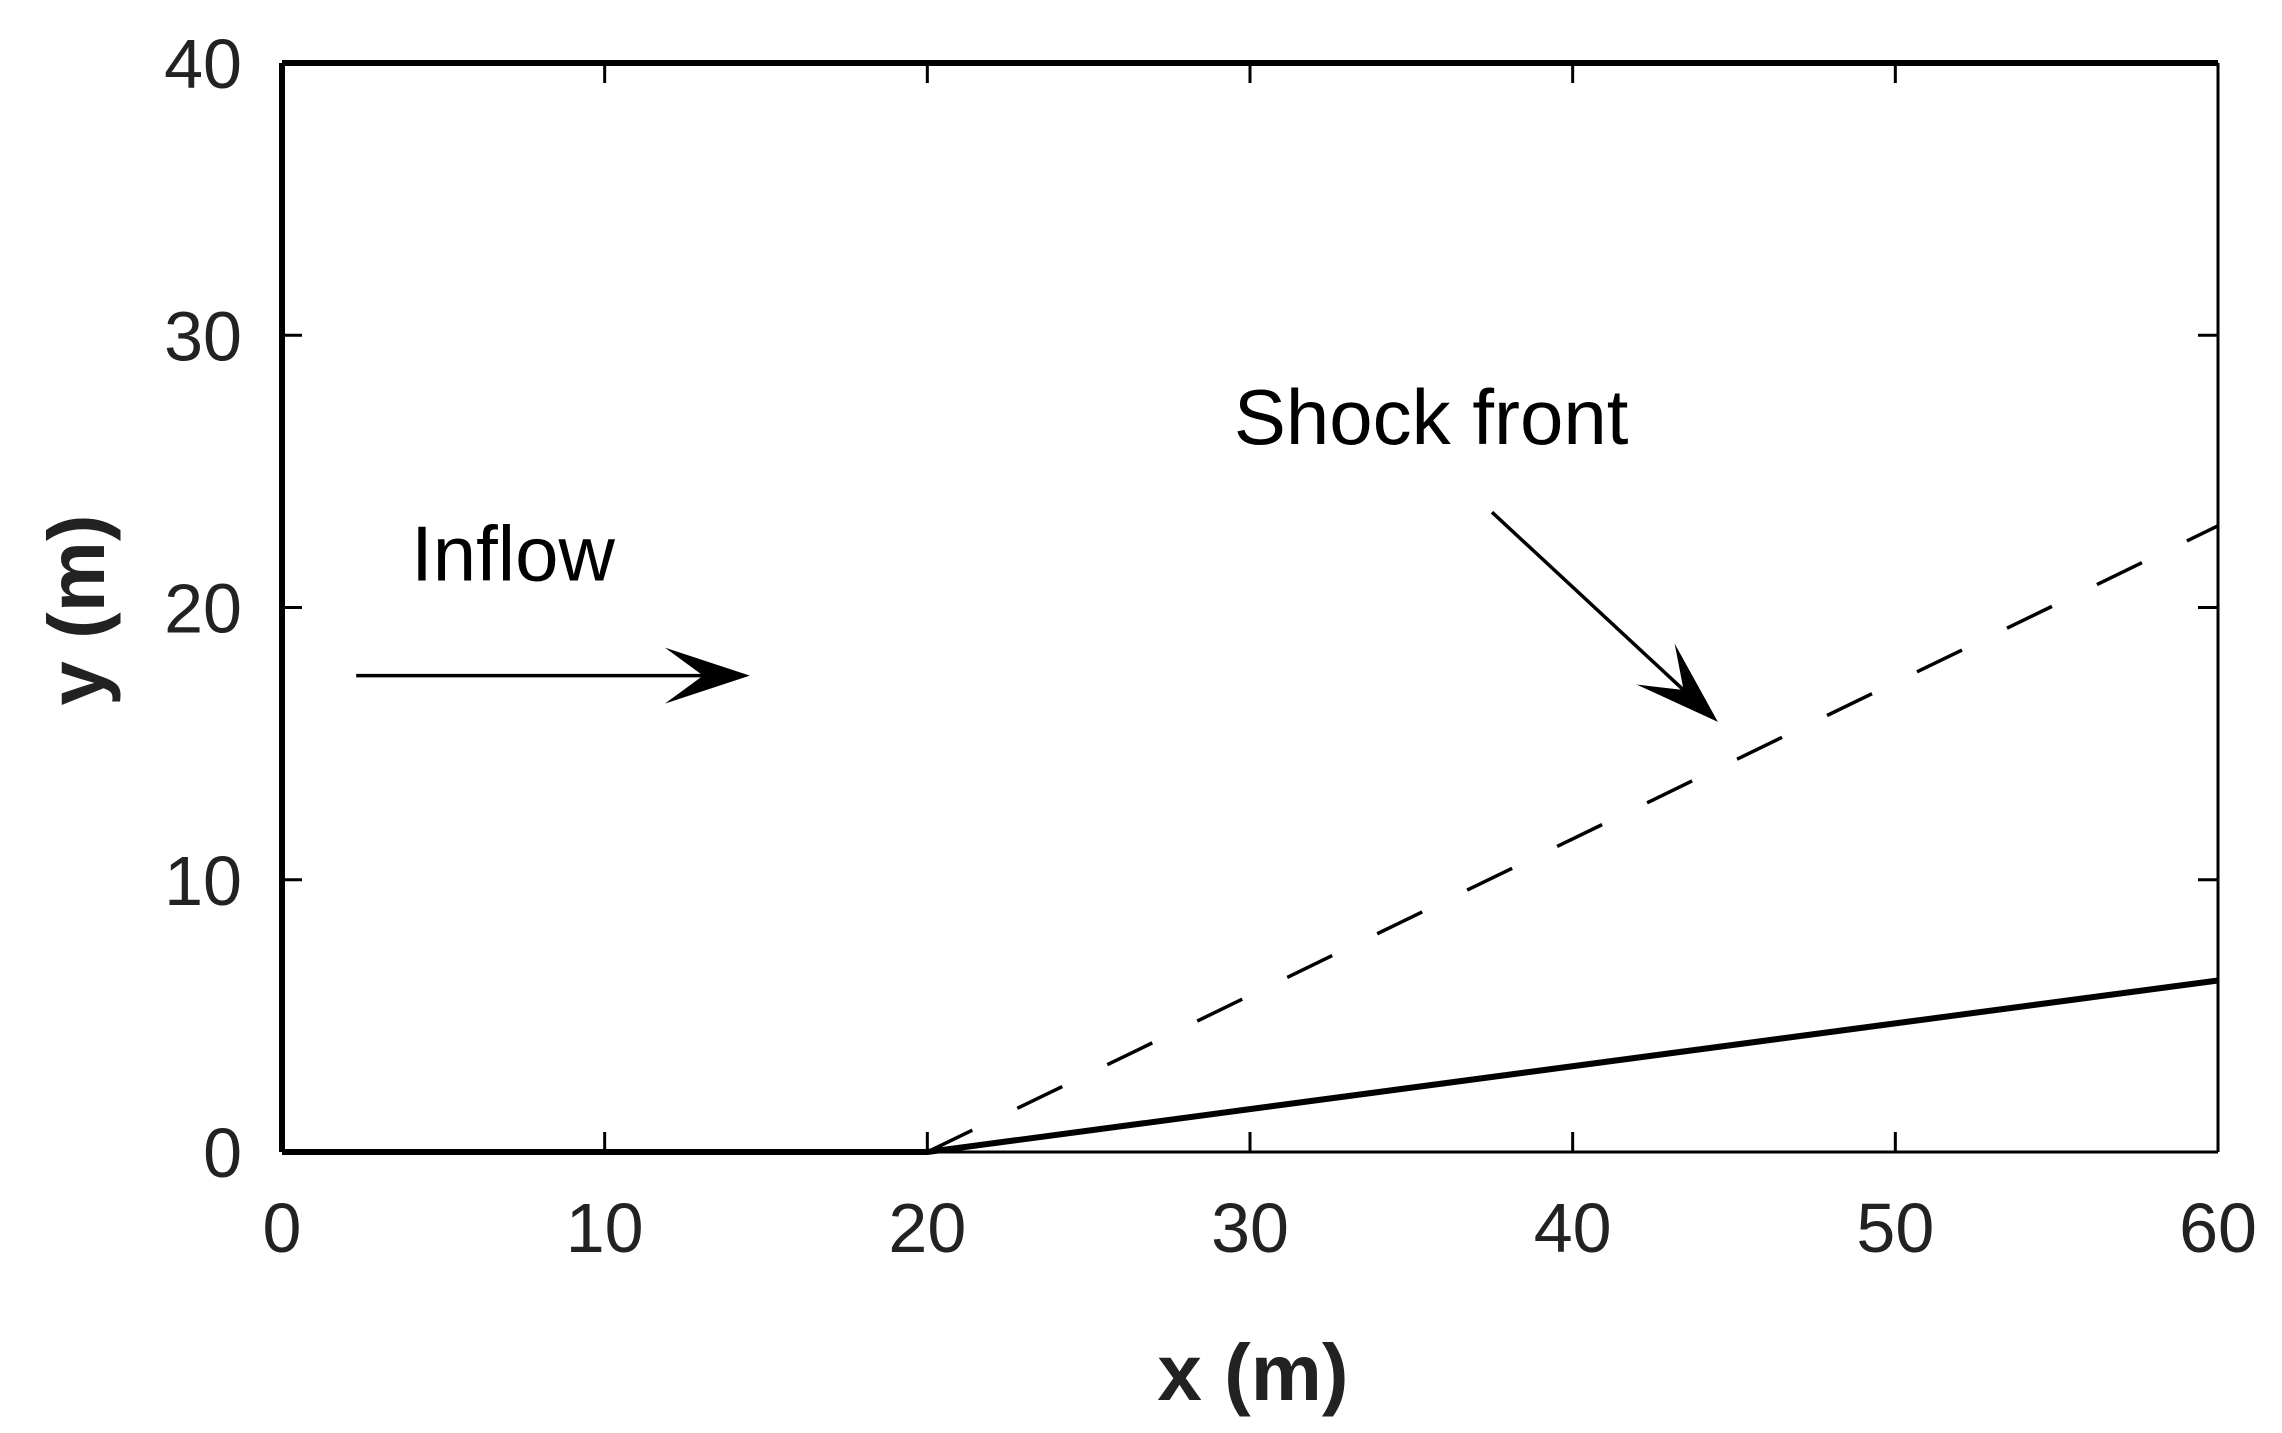  I want to click on y-tick-labels: 0 10 20 30 40, so click(203, 608).